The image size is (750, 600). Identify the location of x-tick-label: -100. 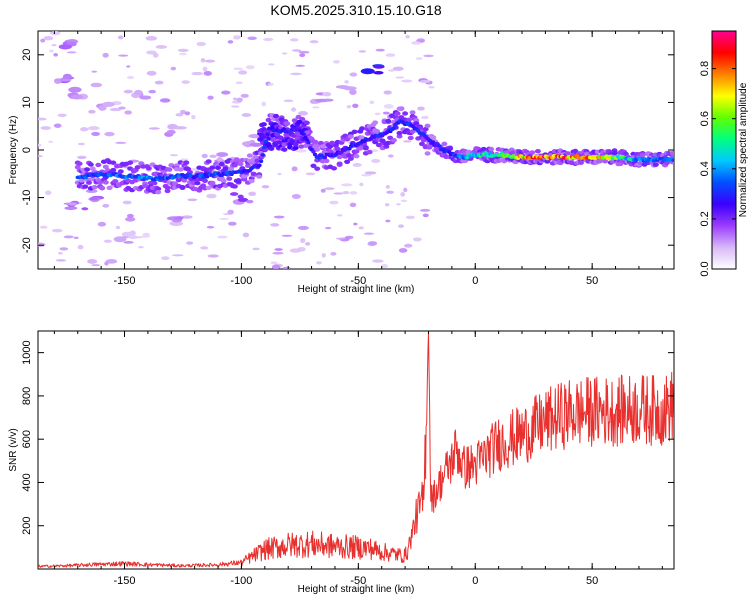
(241, 581).